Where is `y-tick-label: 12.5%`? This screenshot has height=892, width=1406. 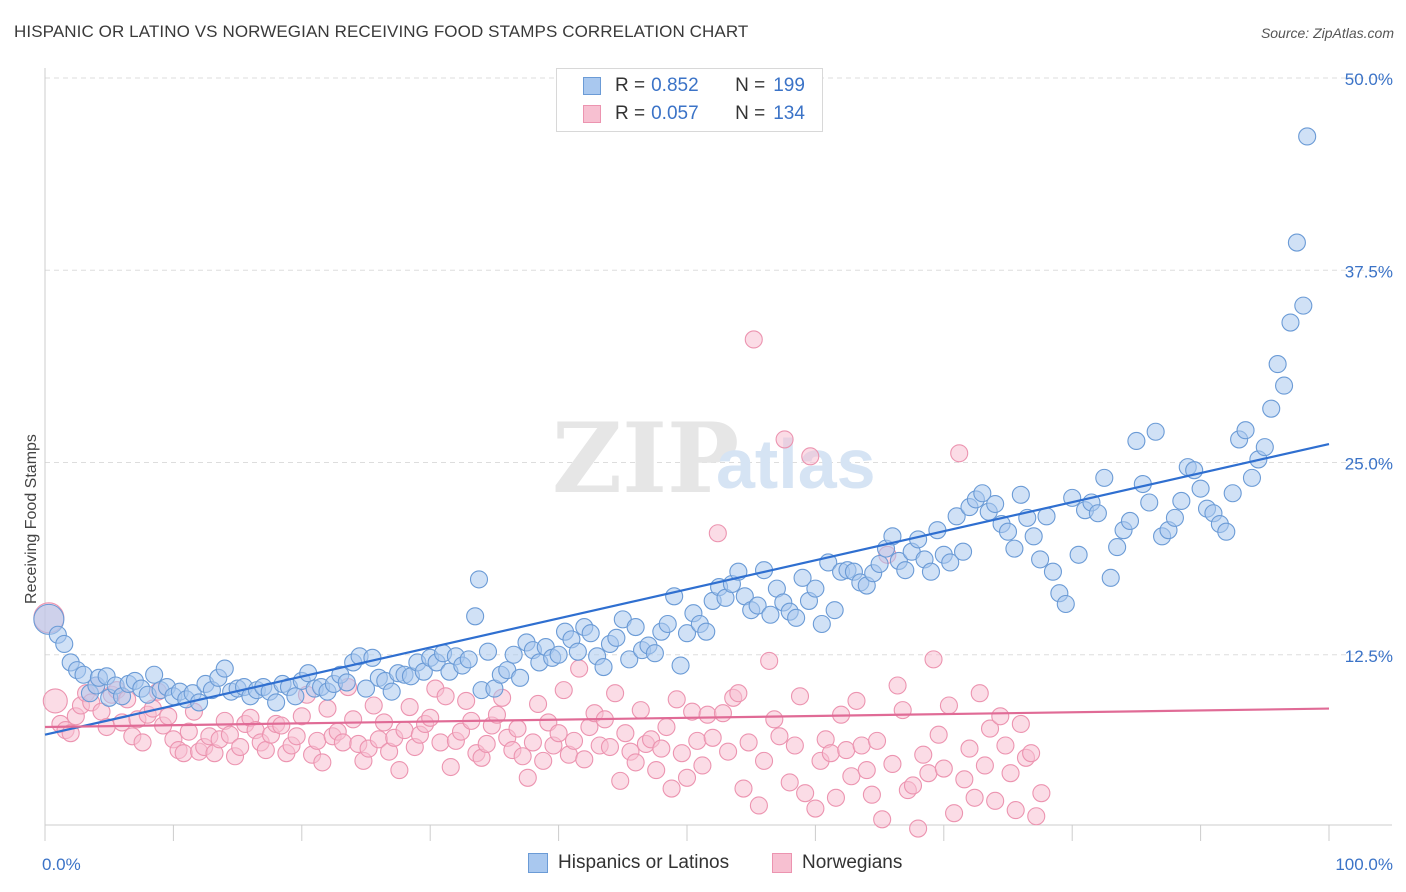 y-tick-label: 12.5% is located at coordinates (1369, 656).